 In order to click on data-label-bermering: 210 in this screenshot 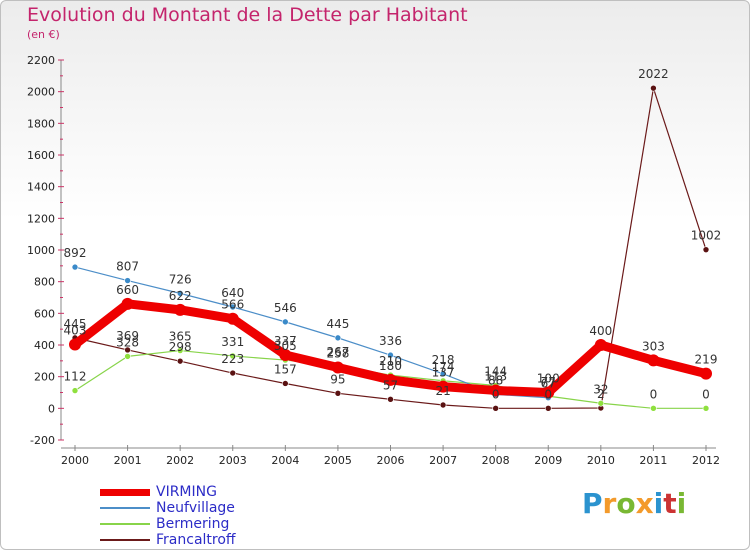, I will do `click(390, 361)`.